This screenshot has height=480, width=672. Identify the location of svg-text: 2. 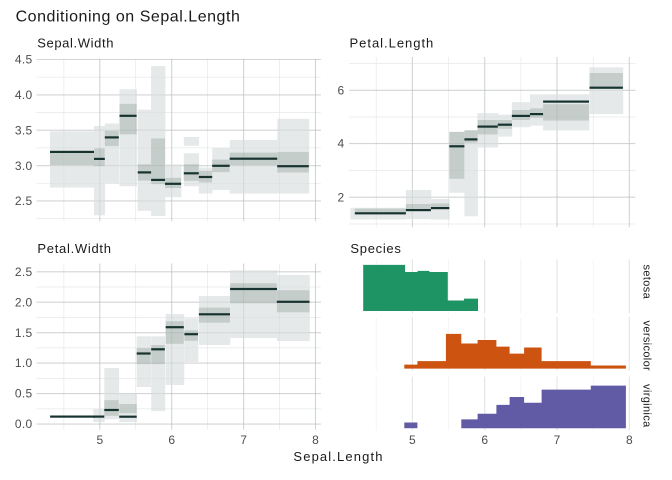
(341, 197).